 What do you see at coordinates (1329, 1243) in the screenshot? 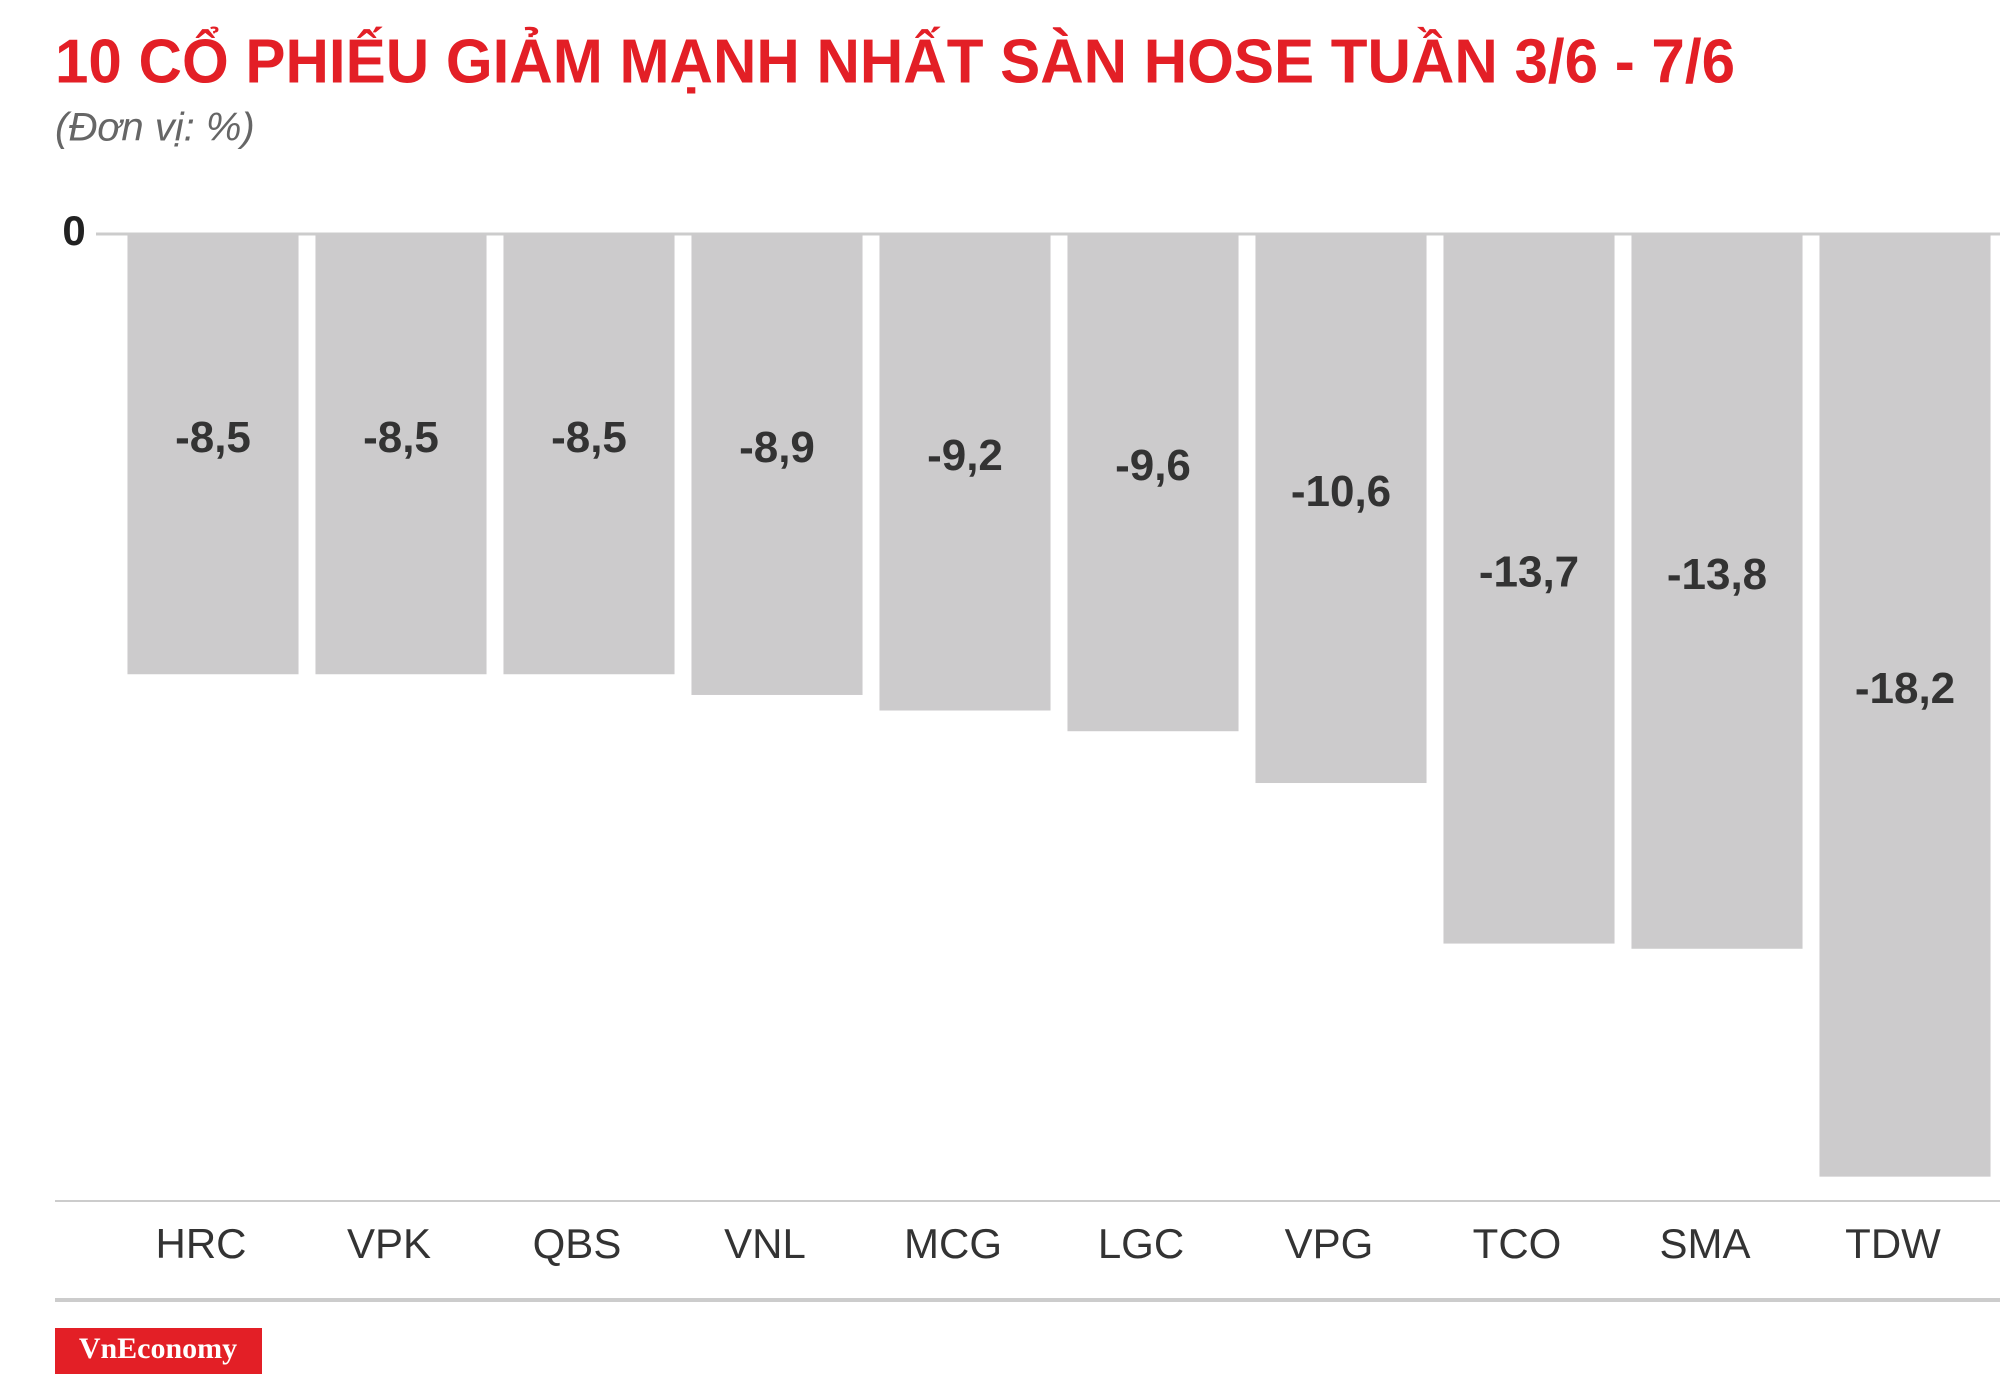
I see `x-tick-label: VPG` at bounding box center [1329, 1243].